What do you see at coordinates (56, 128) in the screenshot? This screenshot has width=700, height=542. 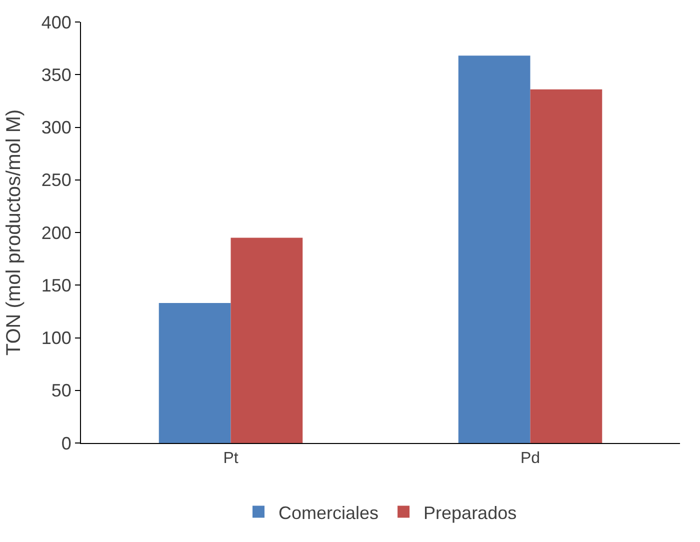 I see `y-tick-label: 300` at bounding box center [56, 128].